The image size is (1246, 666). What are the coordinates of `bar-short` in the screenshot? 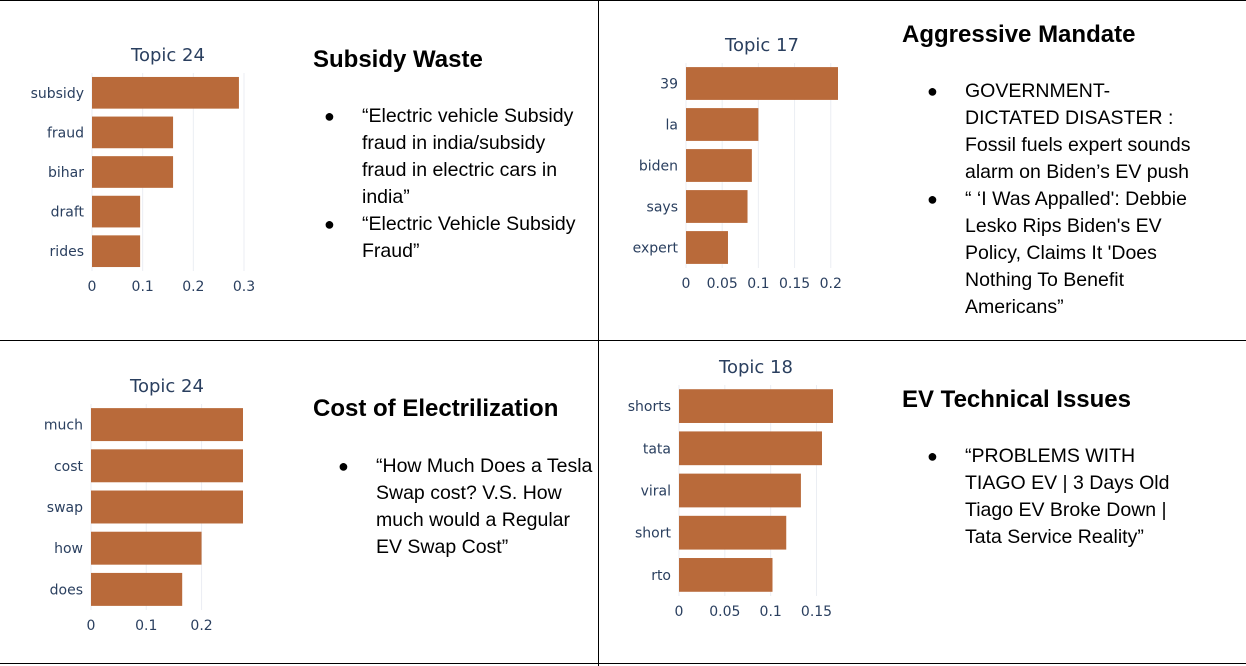 It's located at (733, 532).